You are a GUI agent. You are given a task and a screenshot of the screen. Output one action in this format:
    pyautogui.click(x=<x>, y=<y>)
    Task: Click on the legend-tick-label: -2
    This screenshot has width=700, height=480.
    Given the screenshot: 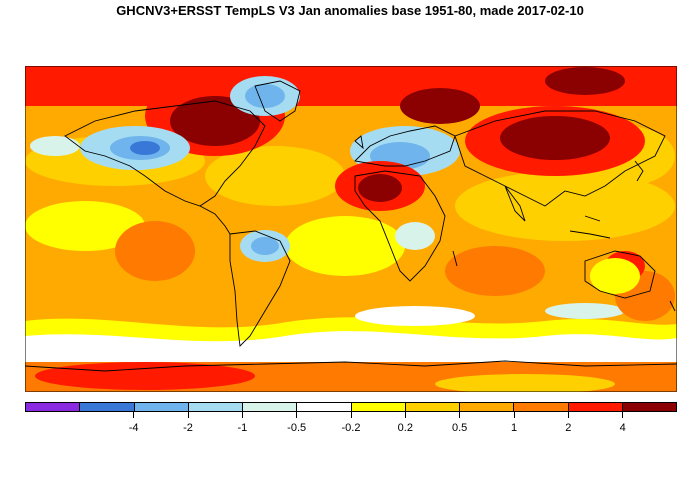 What is the action you would take?
    pyautogui.click(x=188, y=428)
    